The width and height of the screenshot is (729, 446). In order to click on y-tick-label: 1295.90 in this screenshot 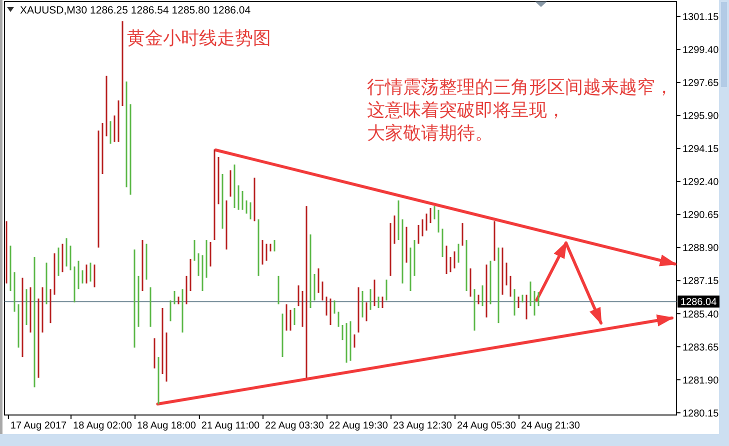, I will do `click(701, 116)`.